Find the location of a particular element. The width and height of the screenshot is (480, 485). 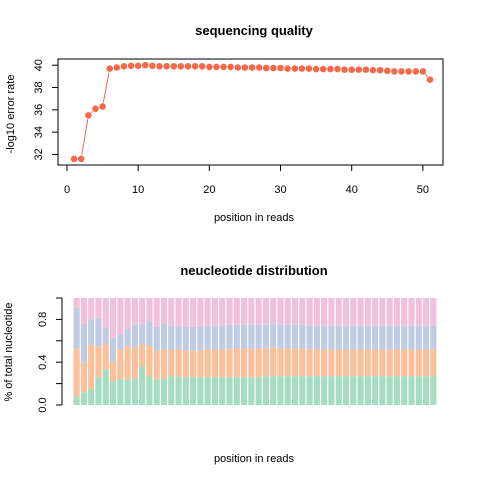

quality-line is located at coordinates (252, 112).